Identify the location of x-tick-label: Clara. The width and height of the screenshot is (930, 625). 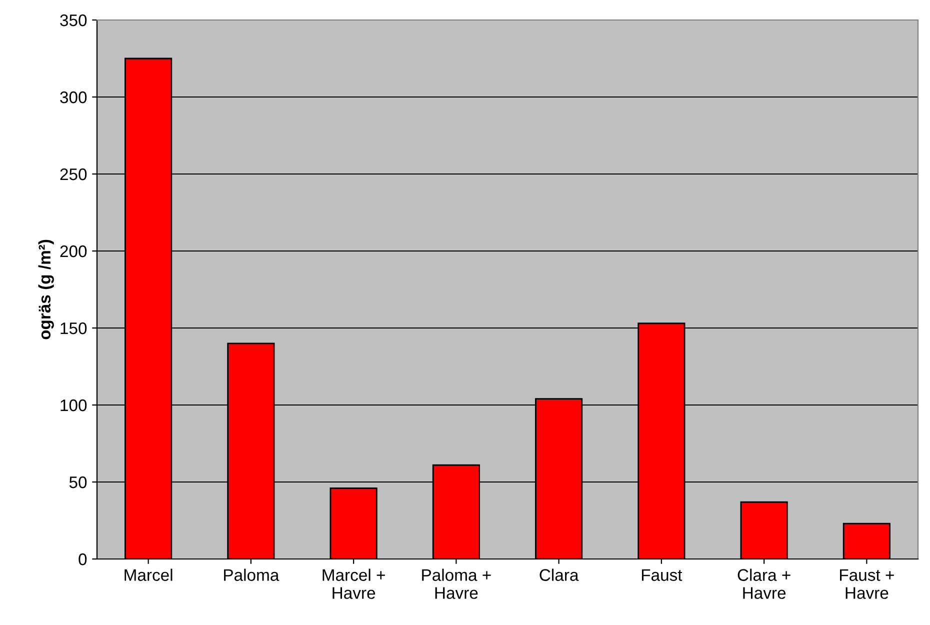
(559, 574).